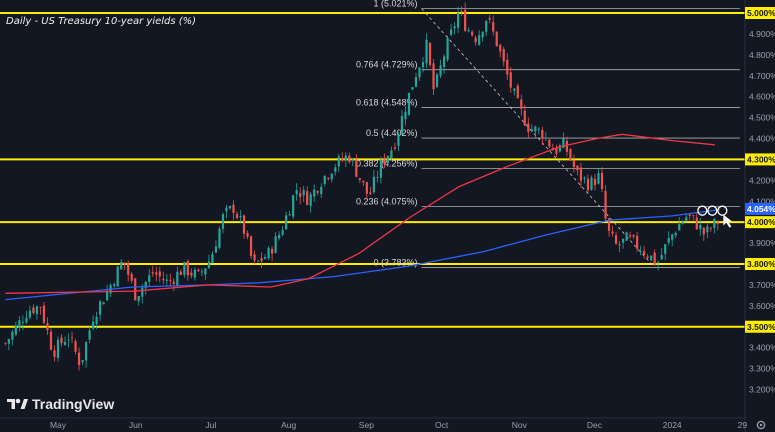  What do you see at coordinates (366, 425) in the screenshot?
I see `time-axis-tick: Sep` at bounding box center [366, 425].